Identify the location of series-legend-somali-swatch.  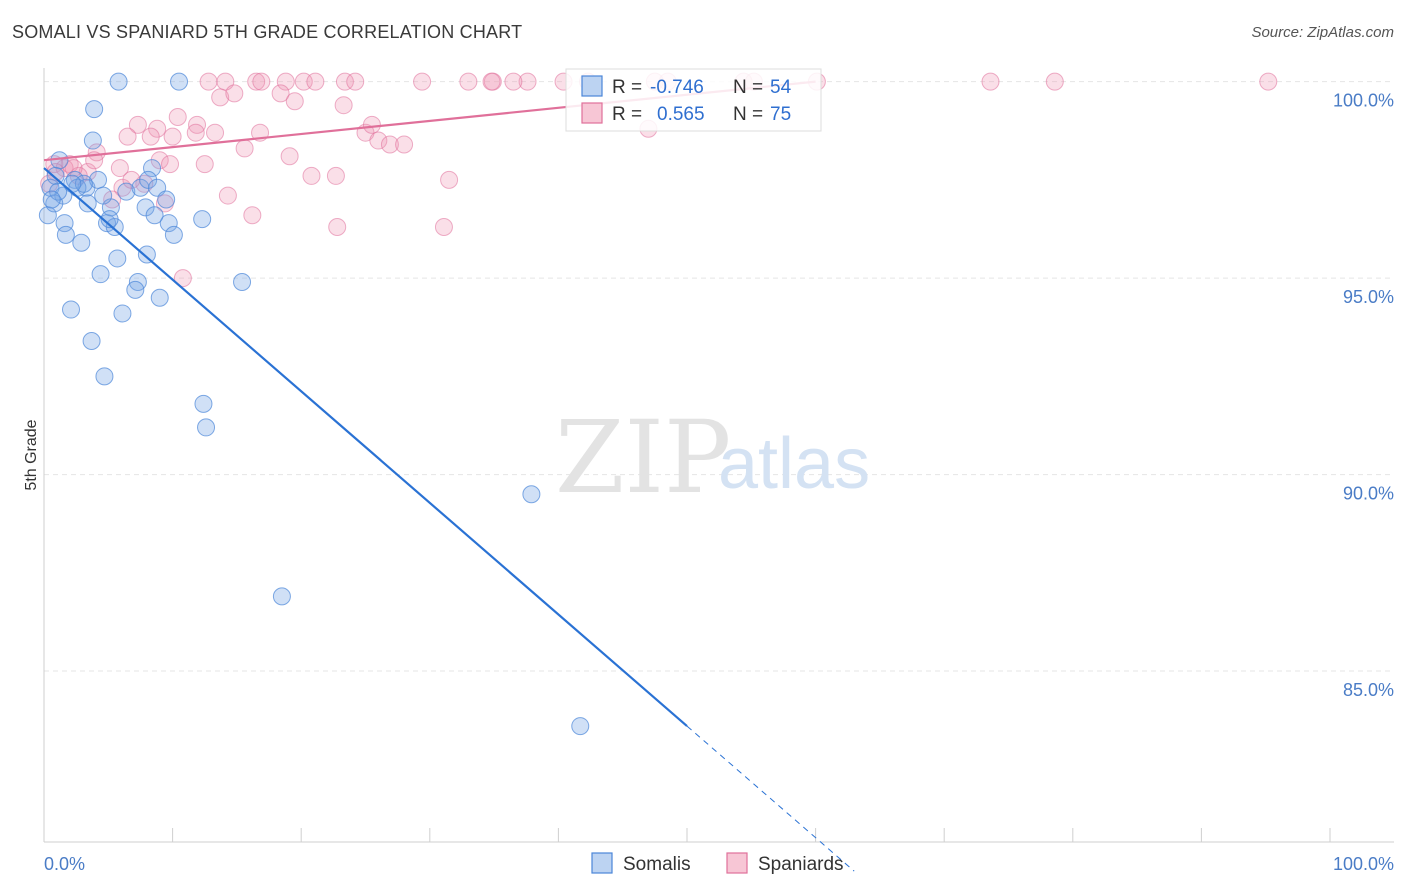
(602, 863).